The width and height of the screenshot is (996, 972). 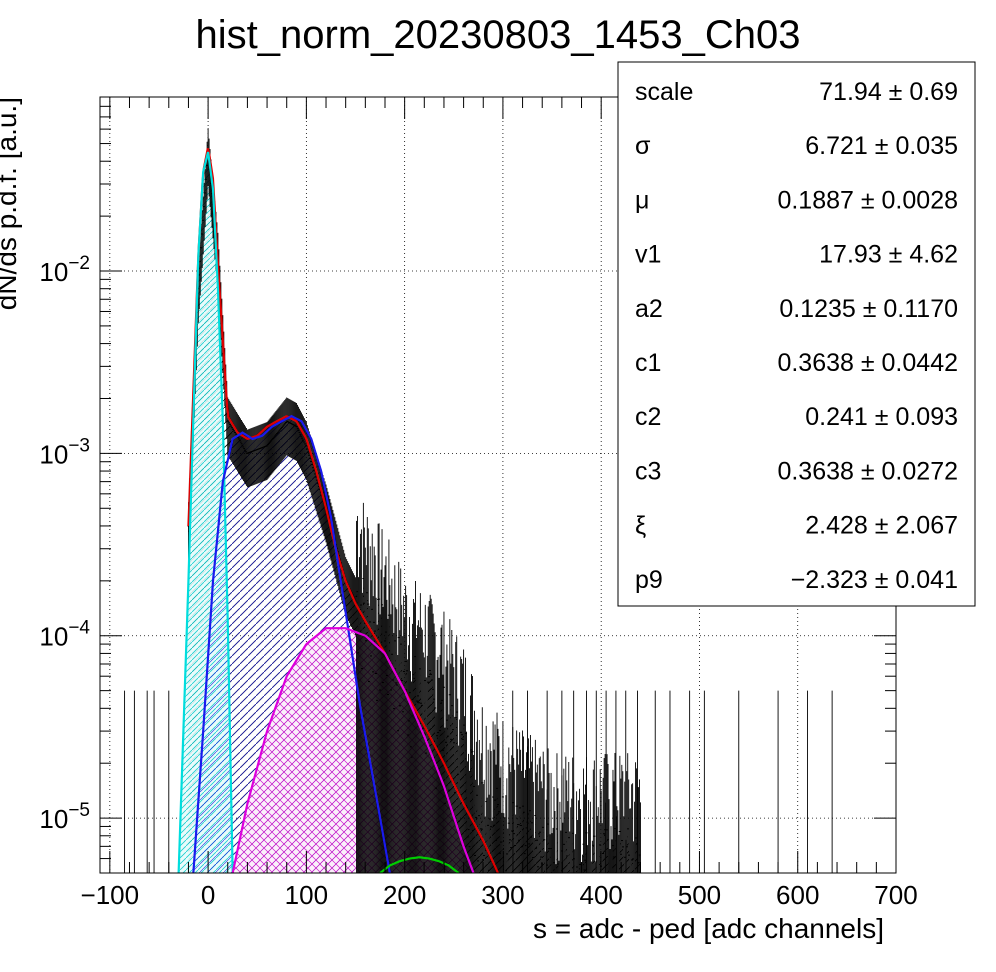 I want to click on stats-value: 71.94 ± 0.69, so click(x=888, y=92).